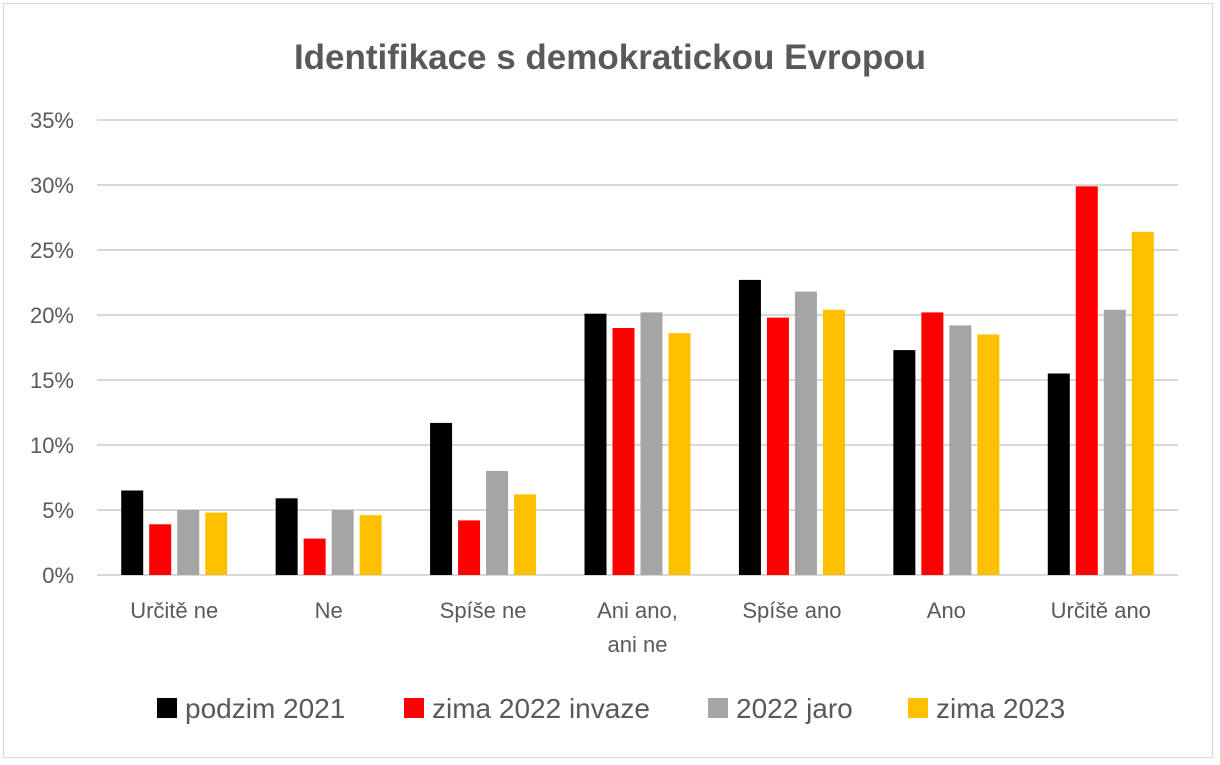 The height and width of the screenshot is (765, 1220). I want to click on legend-label: zima 2023, so click(1000, 708).